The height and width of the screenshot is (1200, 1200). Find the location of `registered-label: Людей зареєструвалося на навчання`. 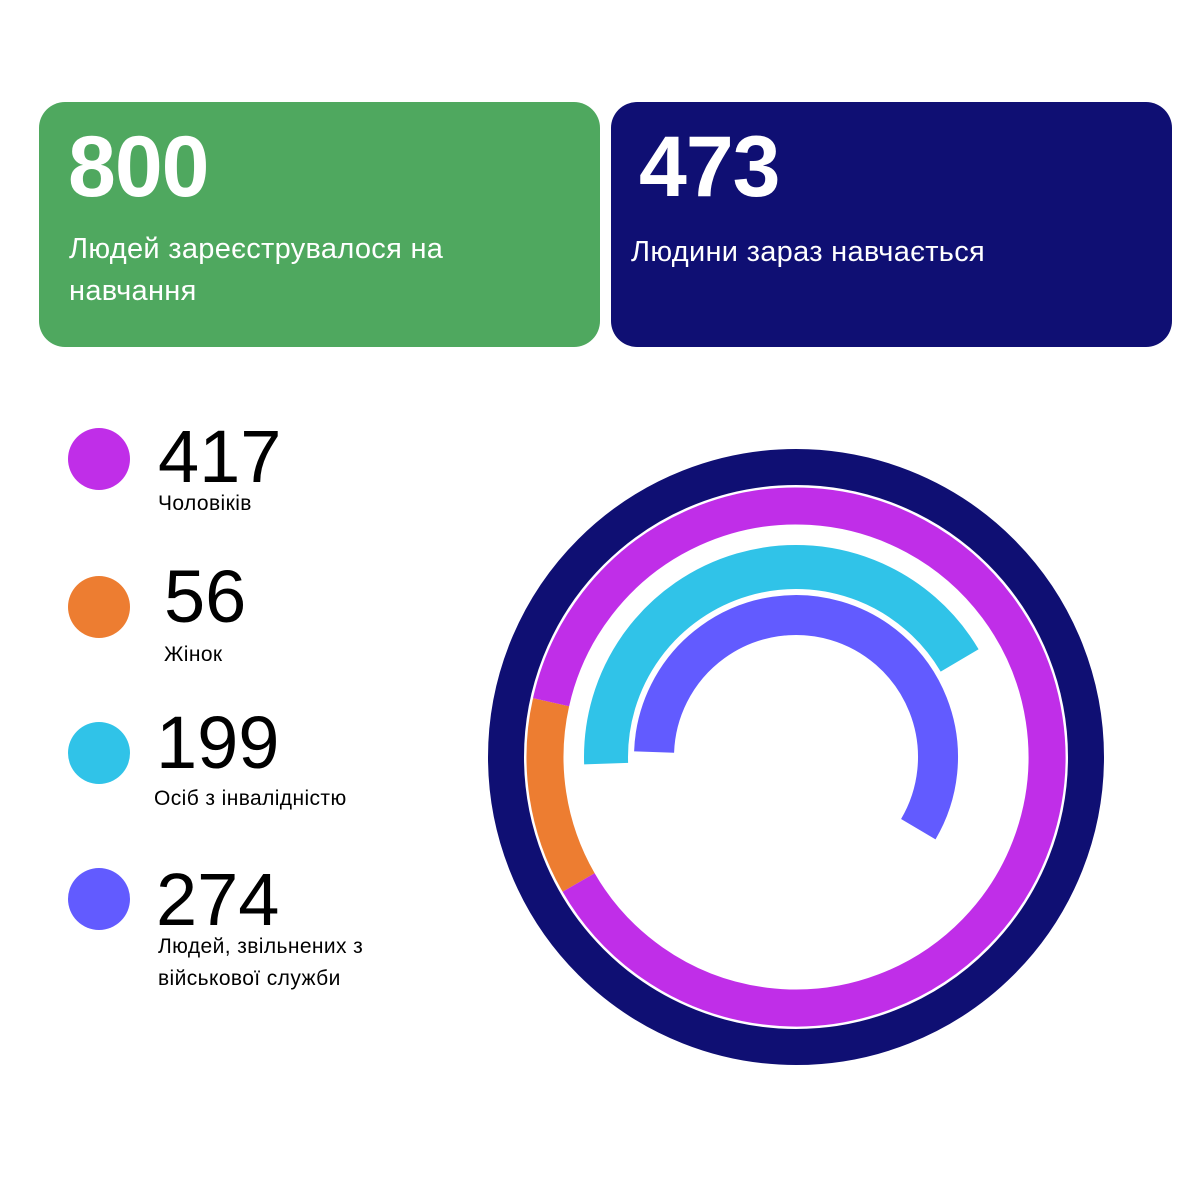

registered-label: Людей зареєструвалося на навчання is located at coordinates (256, 270).